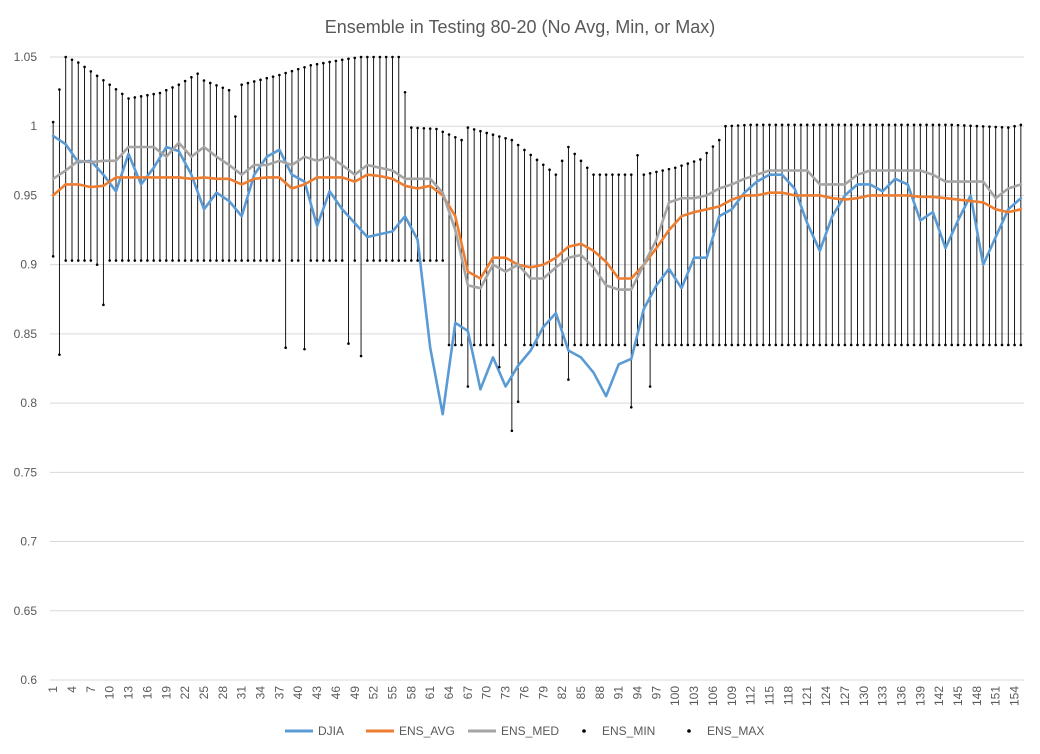 The image size is (1040, 754). What do you see at coordinates (562, 693) in the screenshot?
I see `x-tick-label: 82` at bounding box center [562, 693].